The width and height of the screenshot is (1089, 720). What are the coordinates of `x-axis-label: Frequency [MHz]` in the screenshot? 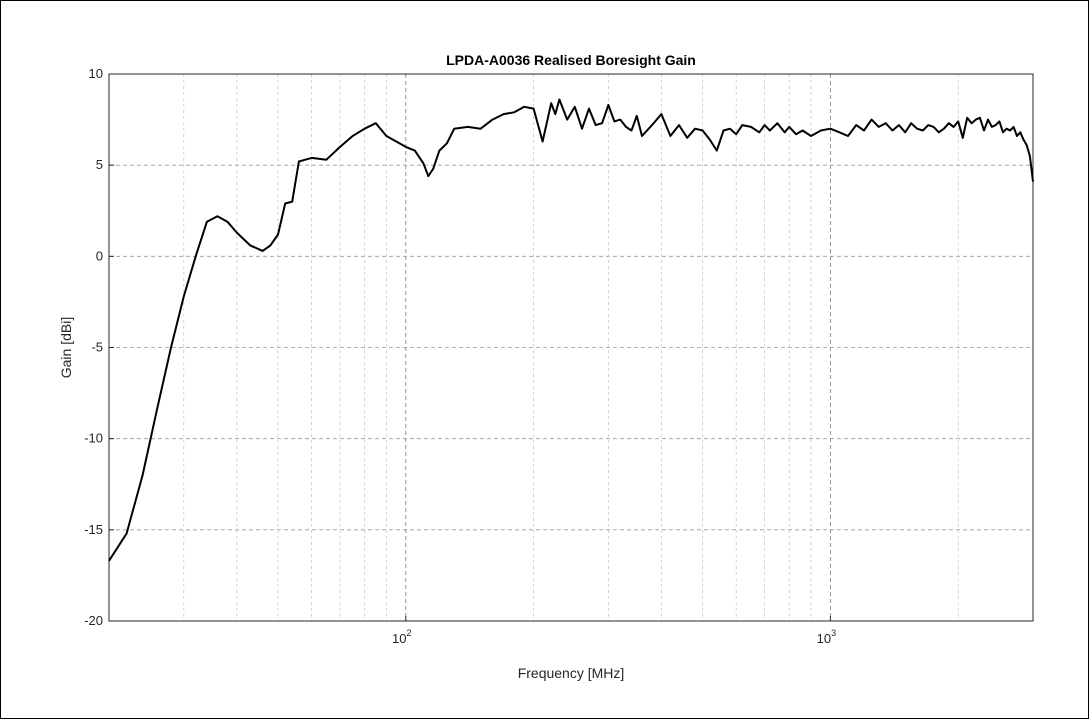 It's located at (571, 673).